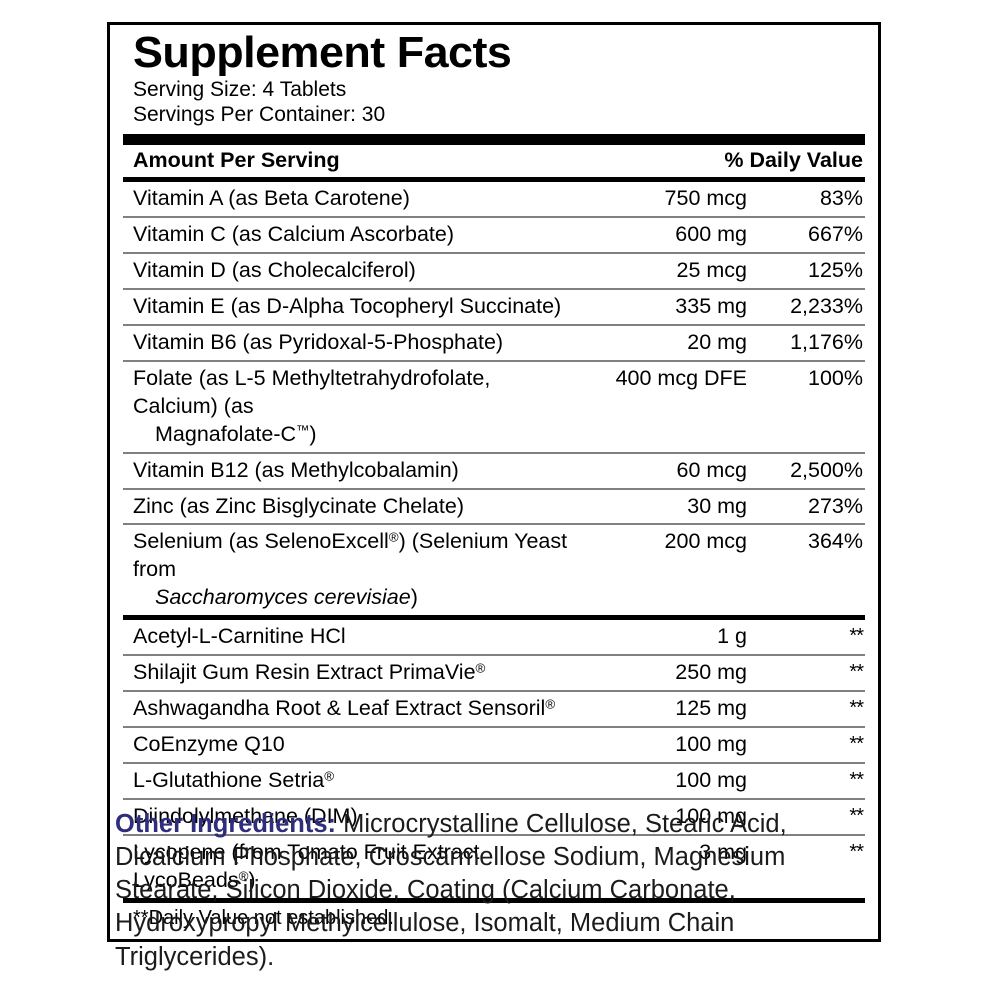 The image size is (1000, 1000). I want to click on divider-between-sections, so click(494, 618).